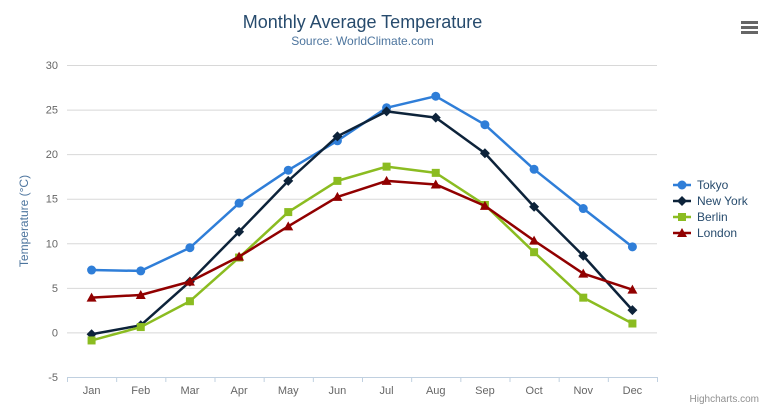 Image resolution: width=769 pixels, height=416 pixels. What do you see at coordinates (583, 209) in the screenshot?
I see `tokyo-point-nov` at bounding box center [583, 209].